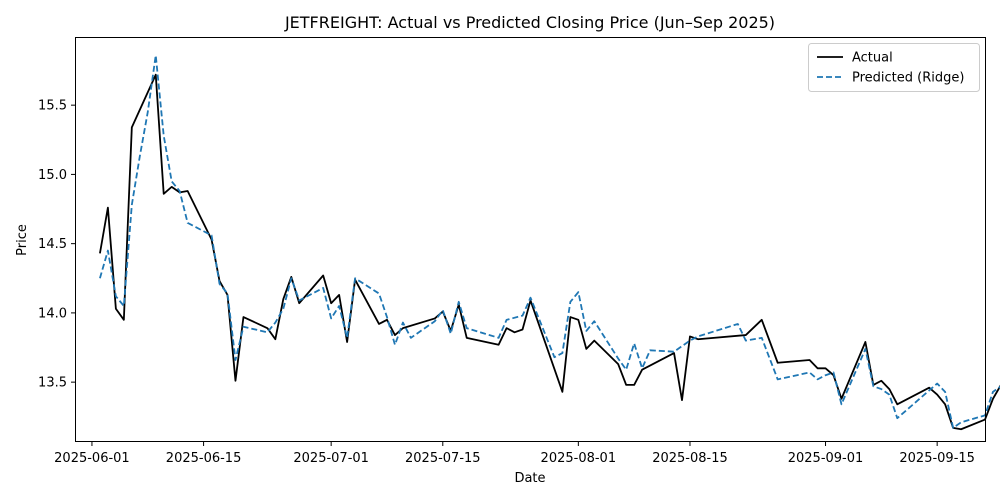 Image resolution: width=1000 pixels, height=500 pixels. I want to click on x-tick-label: 2025-07-15, so click(443, 458).